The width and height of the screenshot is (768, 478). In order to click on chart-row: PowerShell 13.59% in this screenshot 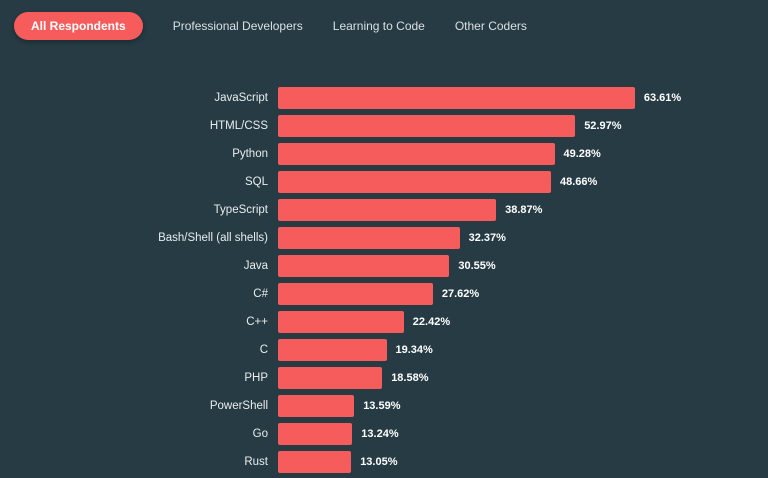, I will do `click(384, 406)`.